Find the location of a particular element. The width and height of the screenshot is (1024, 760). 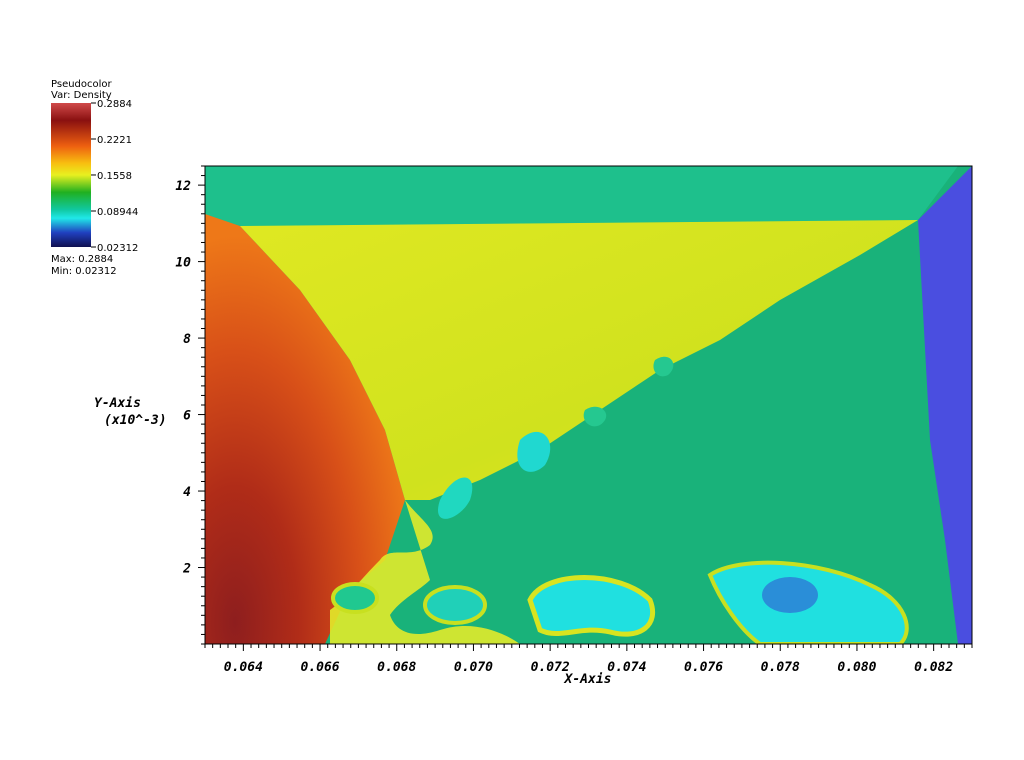

y-tick-label: 8 is located at coordinates (187, 339).